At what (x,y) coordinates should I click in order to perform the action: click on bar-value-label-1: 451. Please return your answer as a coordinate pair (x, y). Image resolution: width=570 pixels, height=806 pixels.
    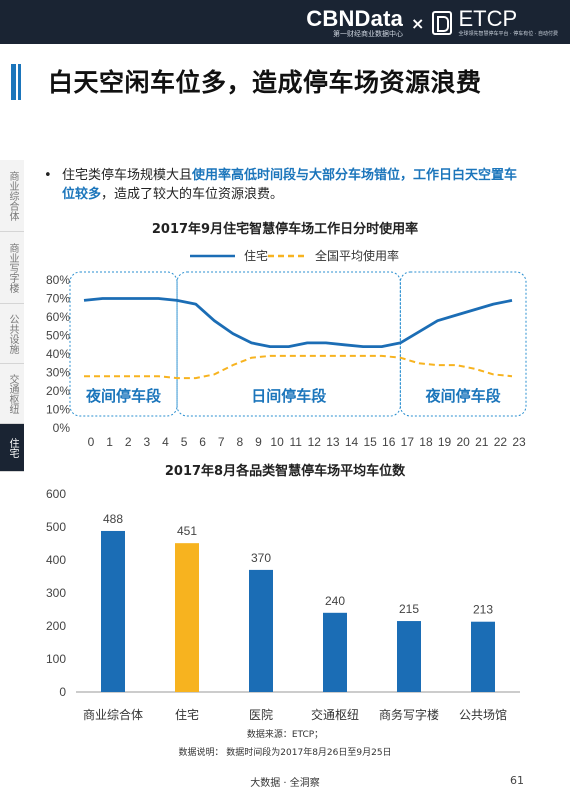
    Looking at the image, I should click on (187, 531).